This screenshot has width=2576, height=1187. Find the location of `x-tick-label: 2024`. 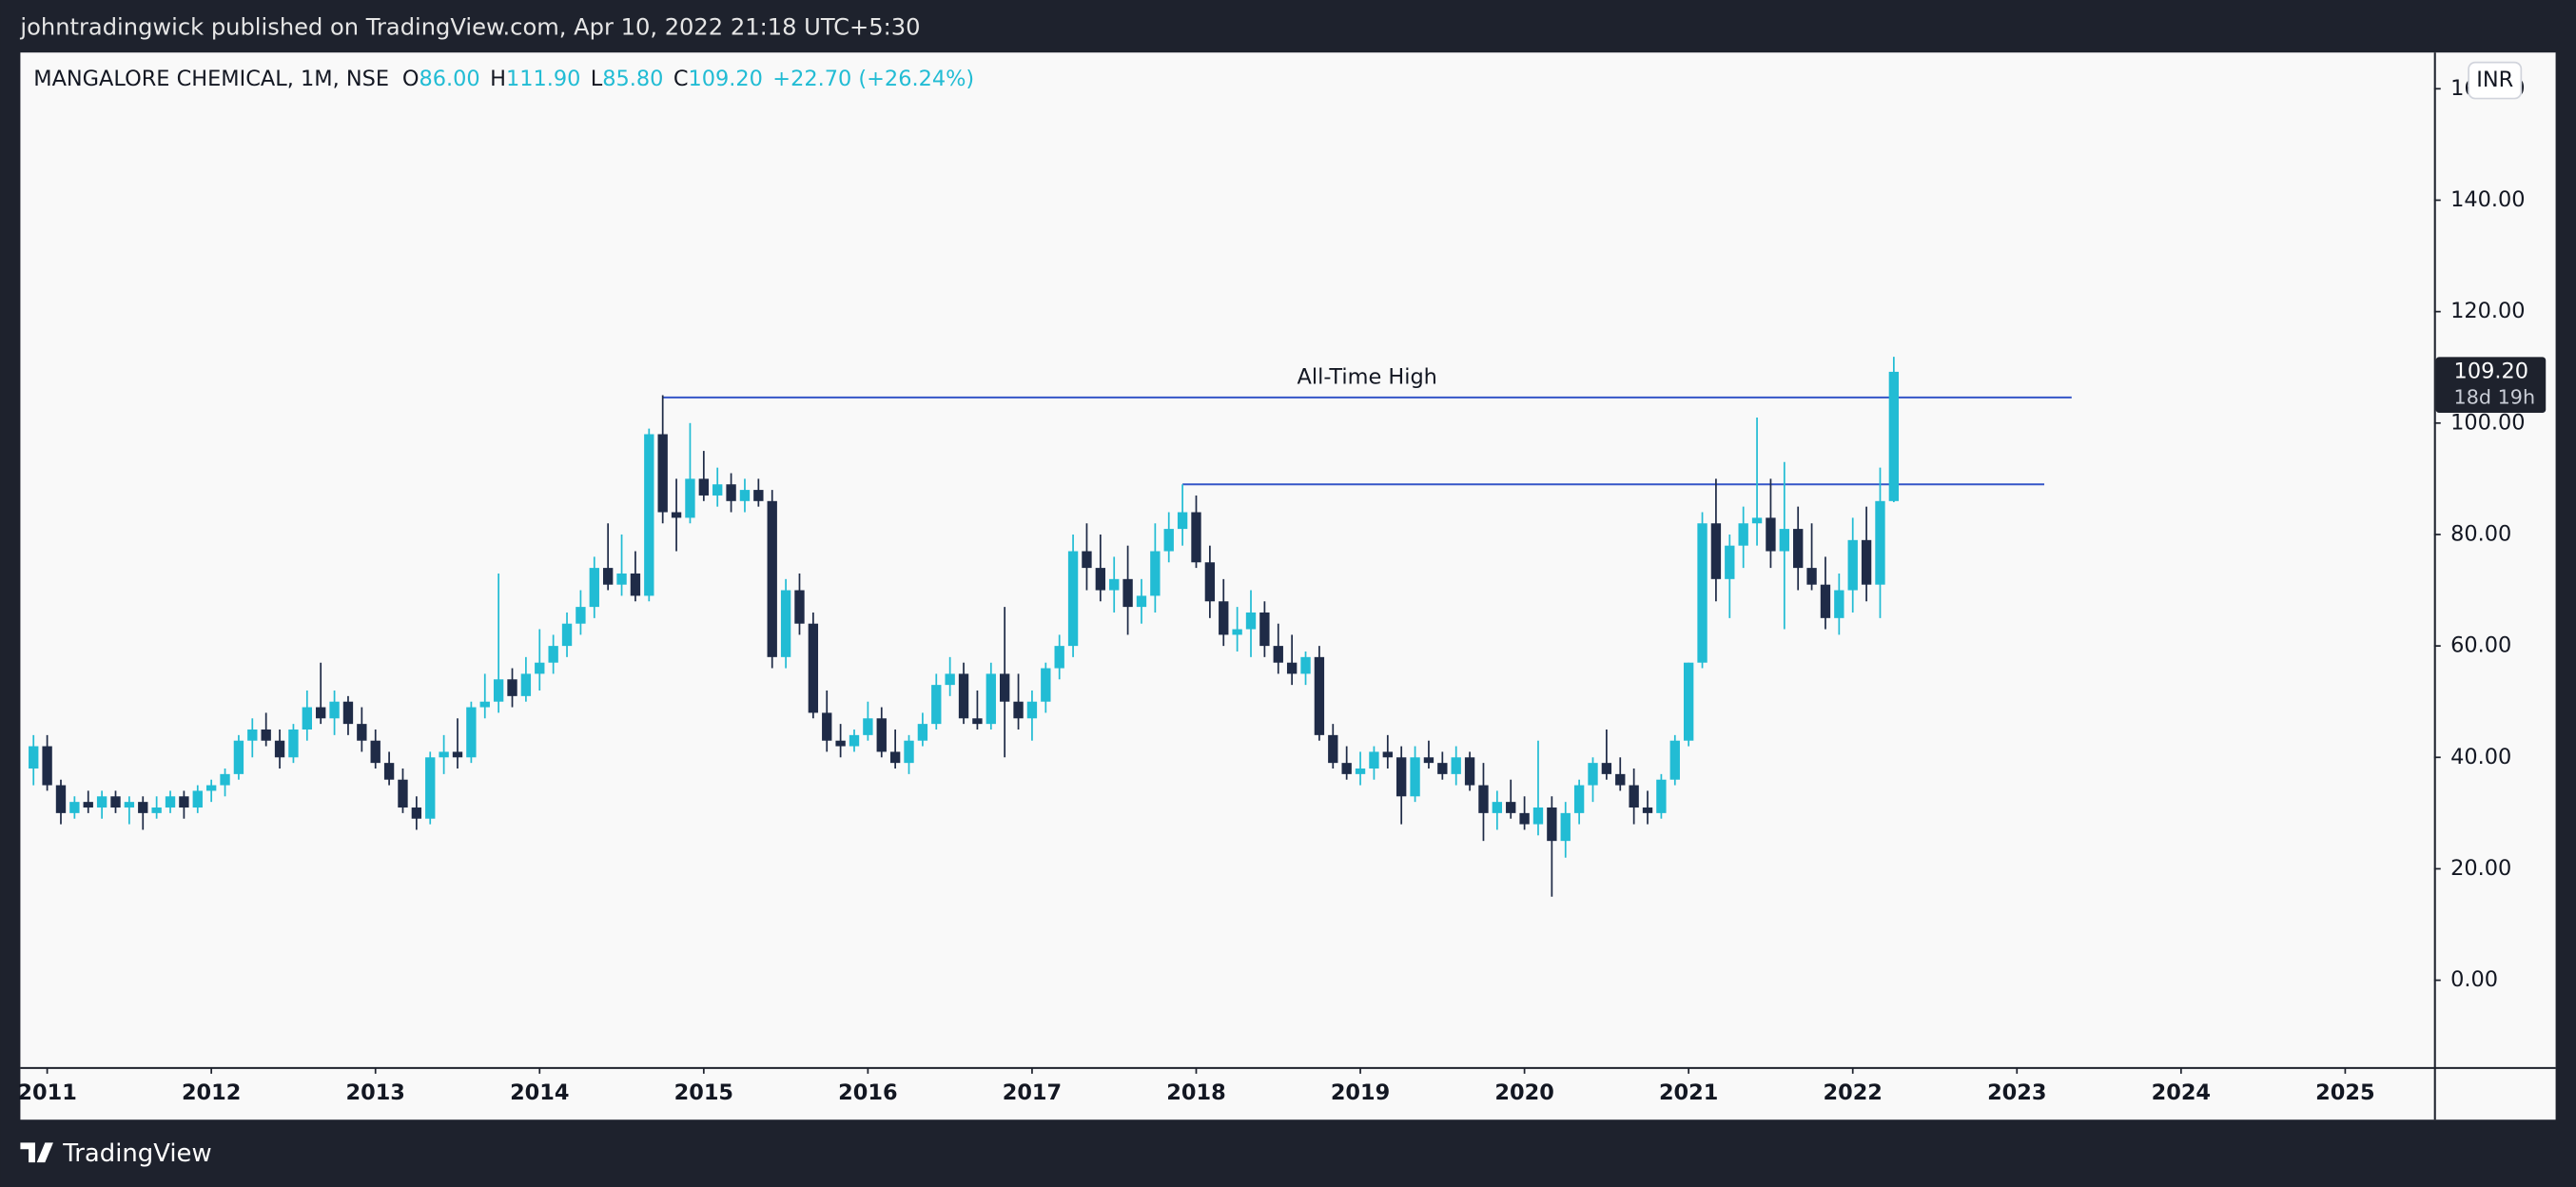

x-tick-label: 2024 is located at coordinates (2181, 1092).